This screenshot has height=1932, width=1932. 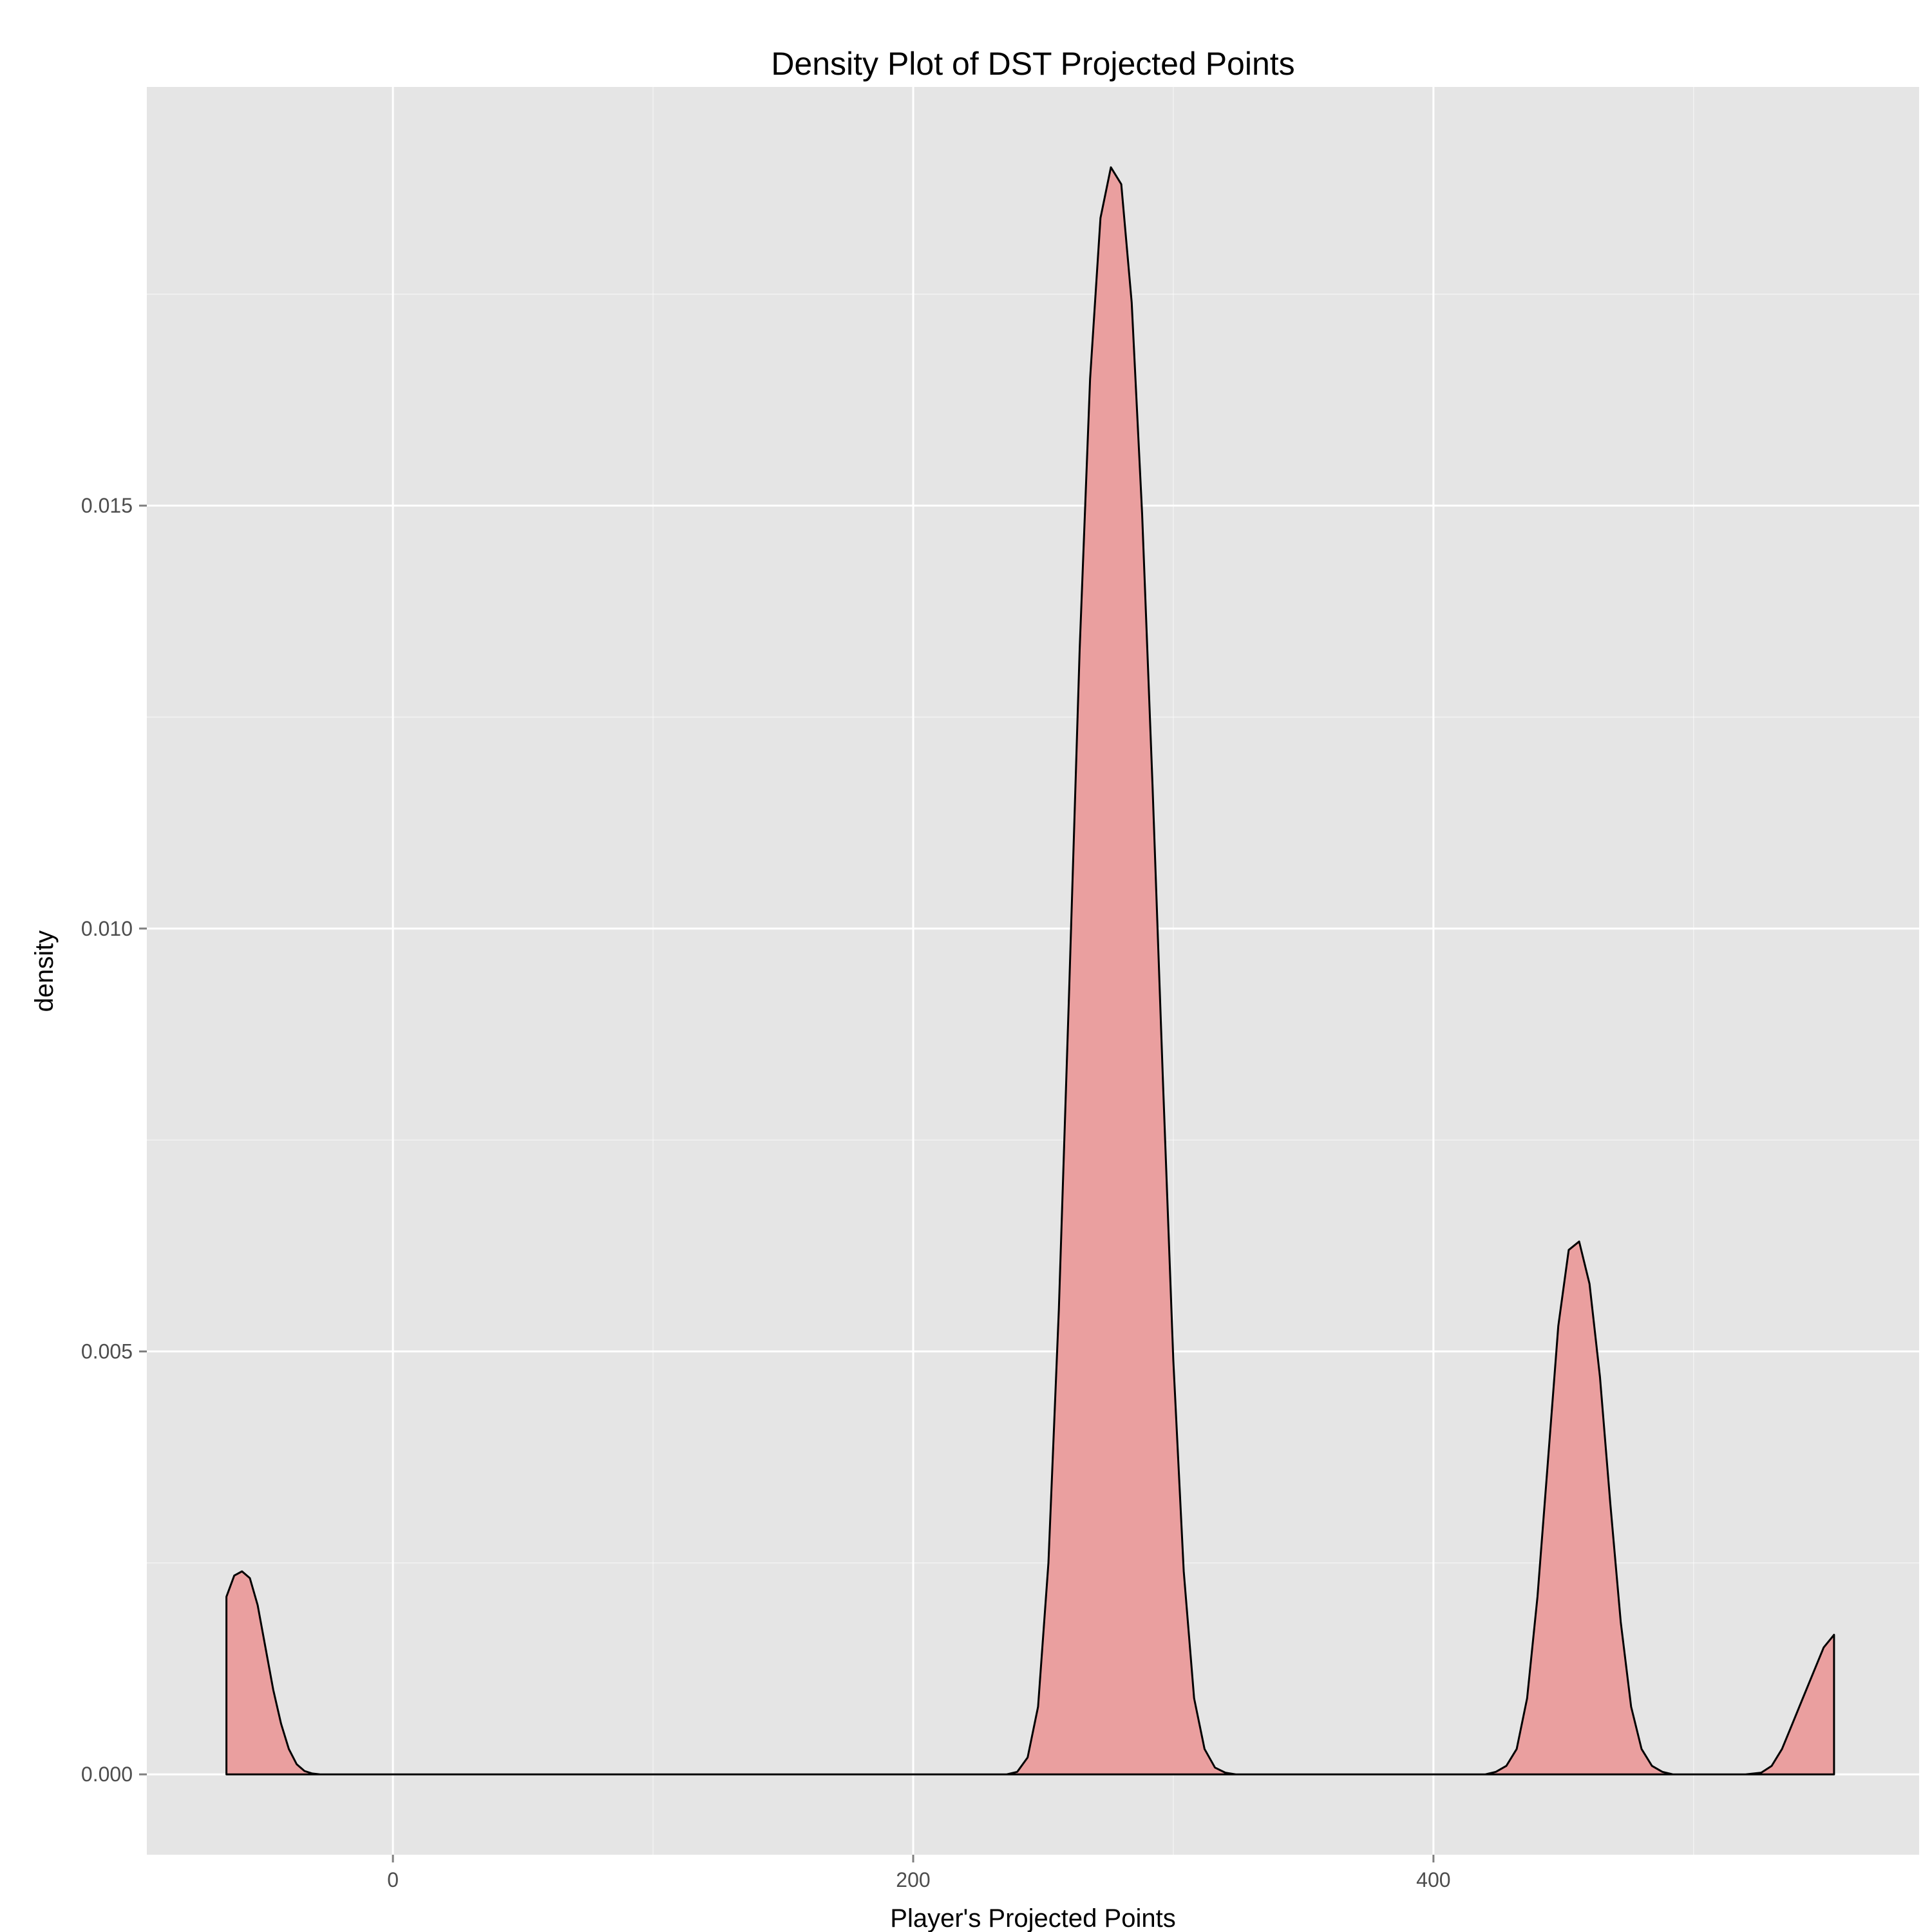 What do you see at coordinates (393, 1880) in the screenshot?
I see `x-tick-label: 0` at bounding box center [393, 1880].